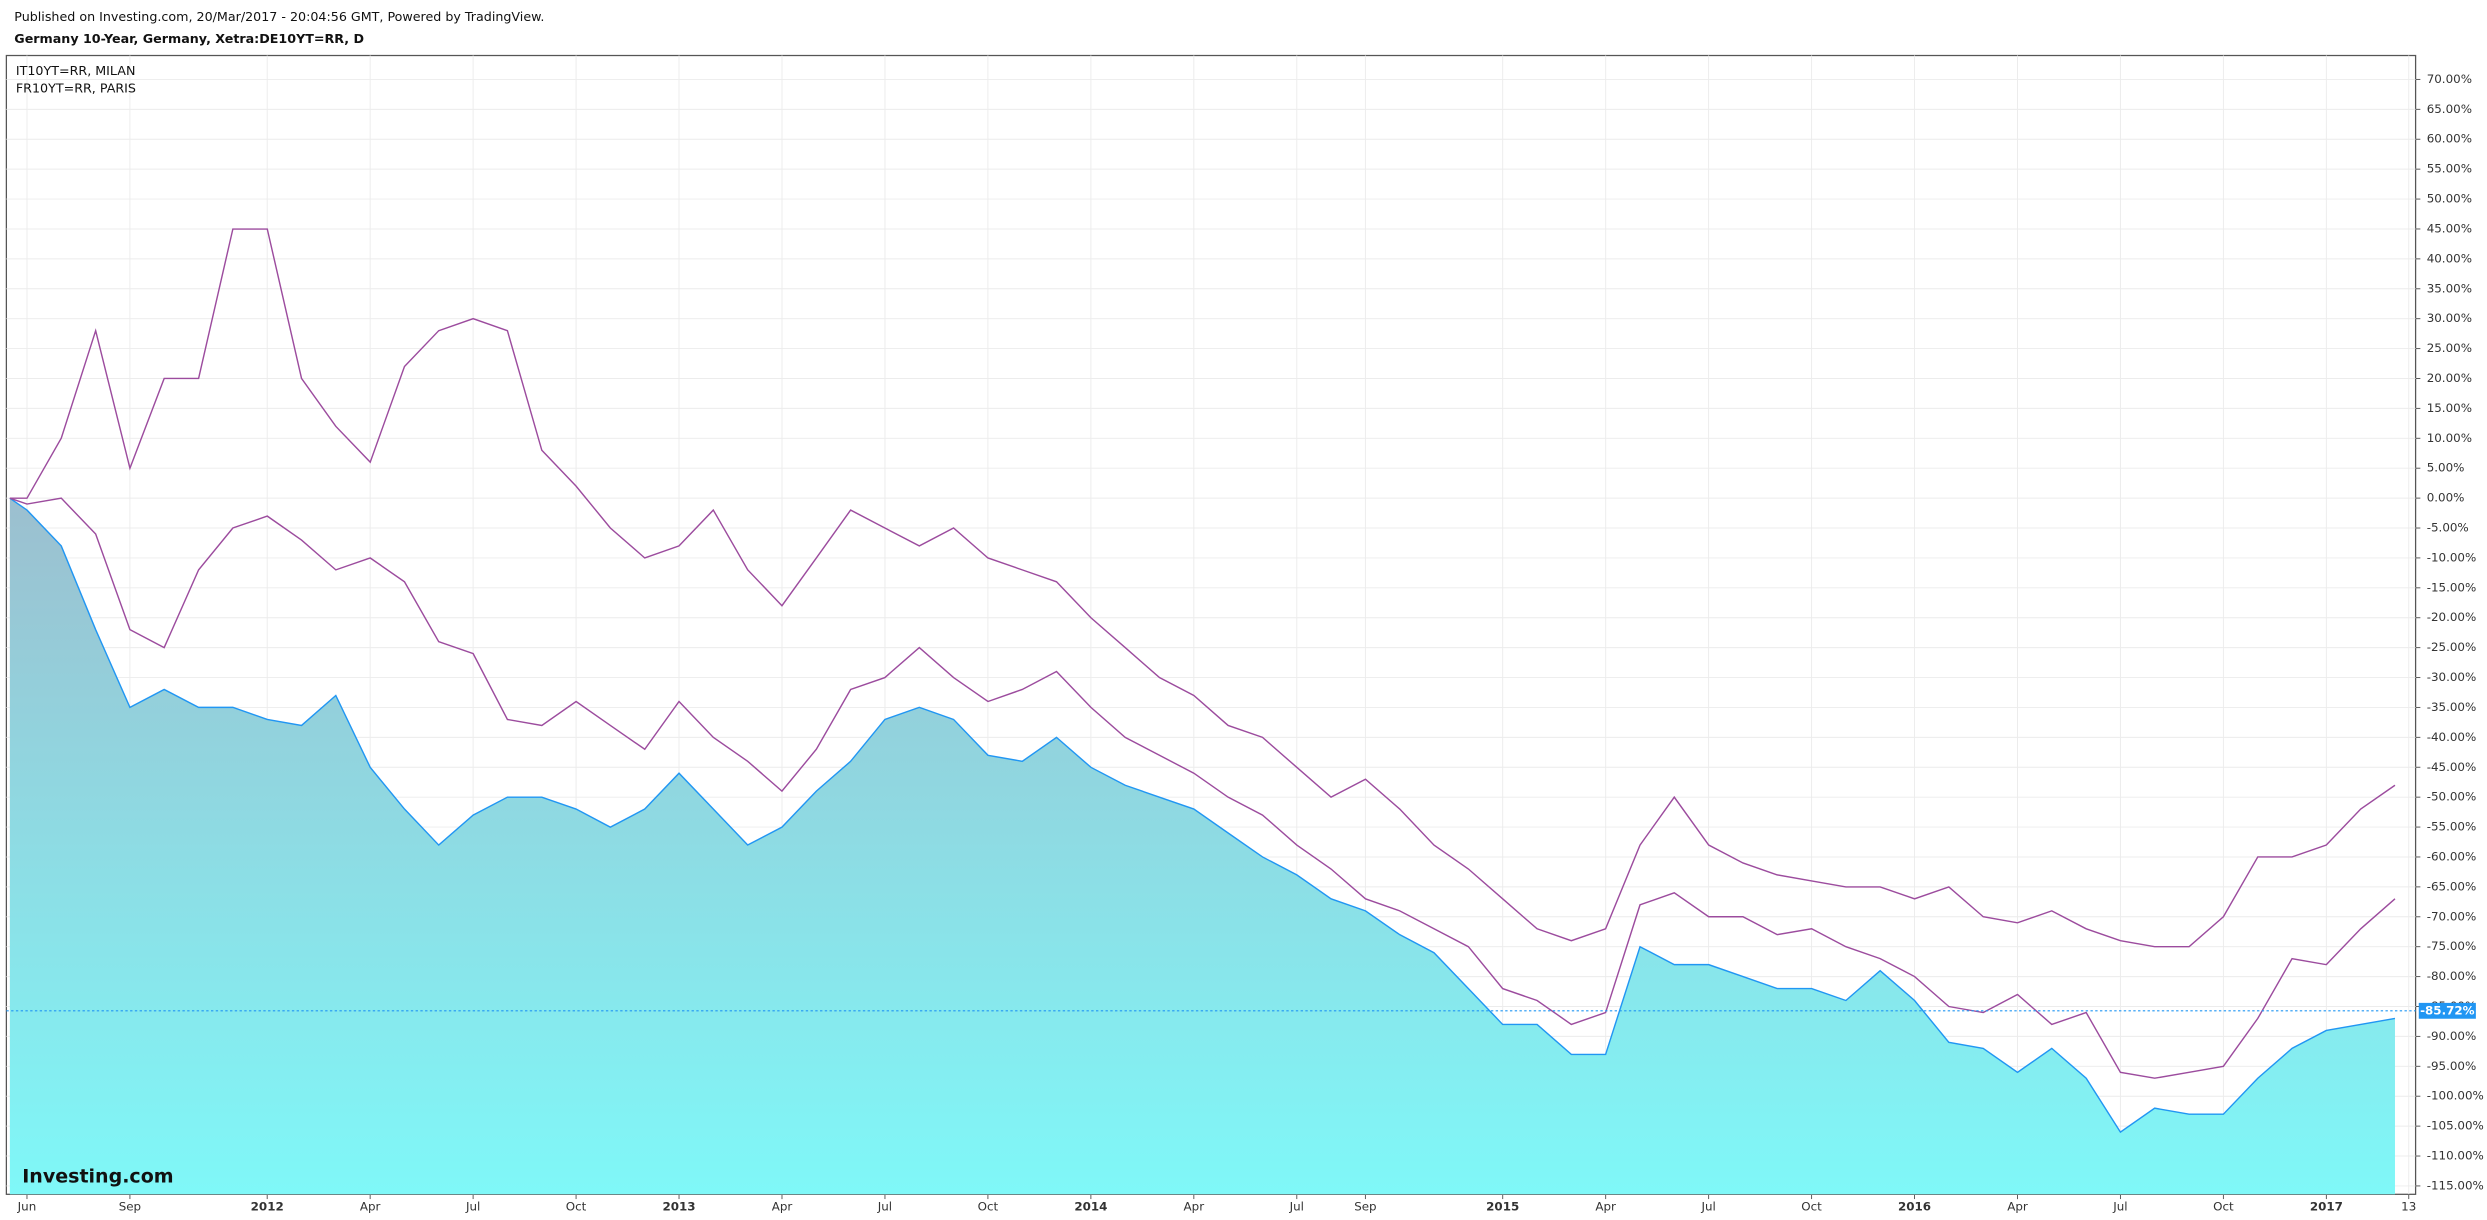 The width and height of the screenshot is (2487, 1220). I want to click on y-tick-label: -45.00%, so click(2452, 767).